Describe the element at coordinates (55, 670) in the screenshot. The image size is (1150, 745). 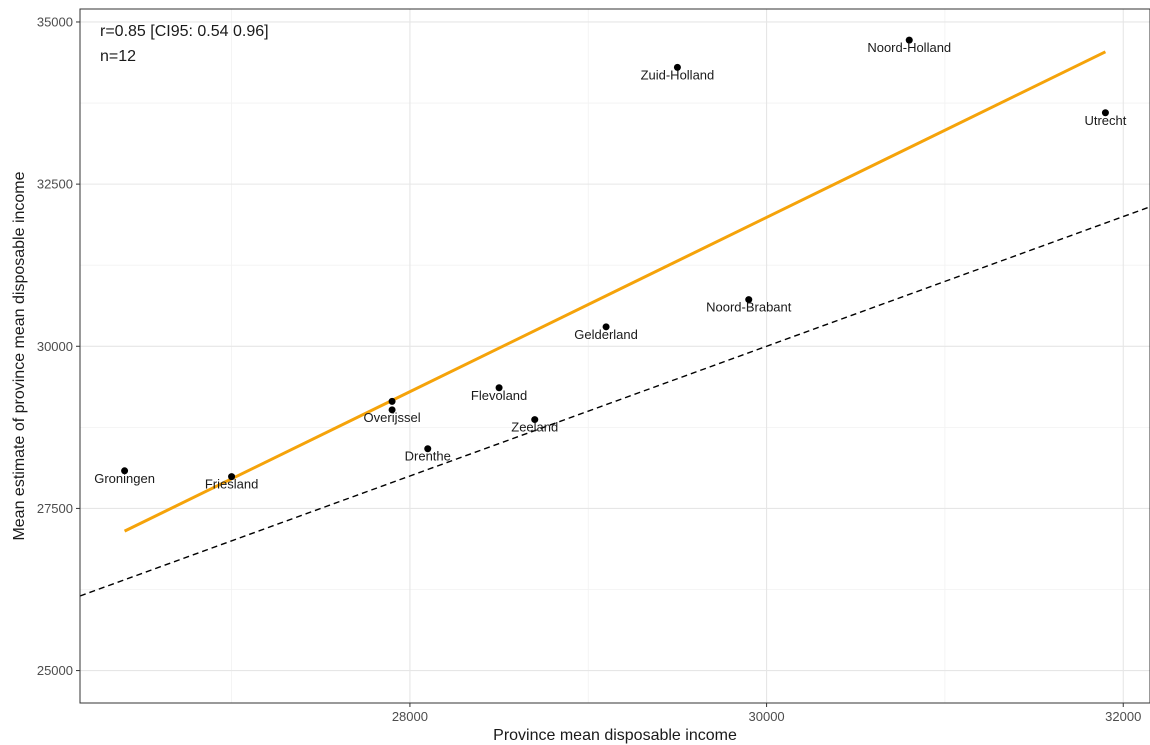
I see `y-tick-label: 25000` at that location.